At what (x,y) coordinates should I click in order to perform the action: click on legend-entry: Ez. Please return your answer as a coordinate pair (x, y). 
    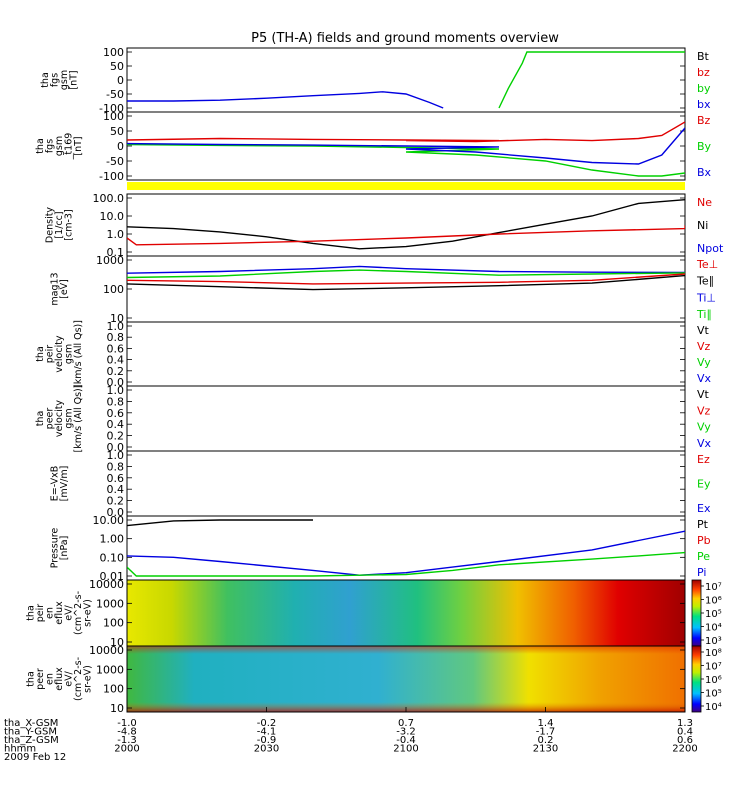
    Looking at the image, I should click on (703, 459).